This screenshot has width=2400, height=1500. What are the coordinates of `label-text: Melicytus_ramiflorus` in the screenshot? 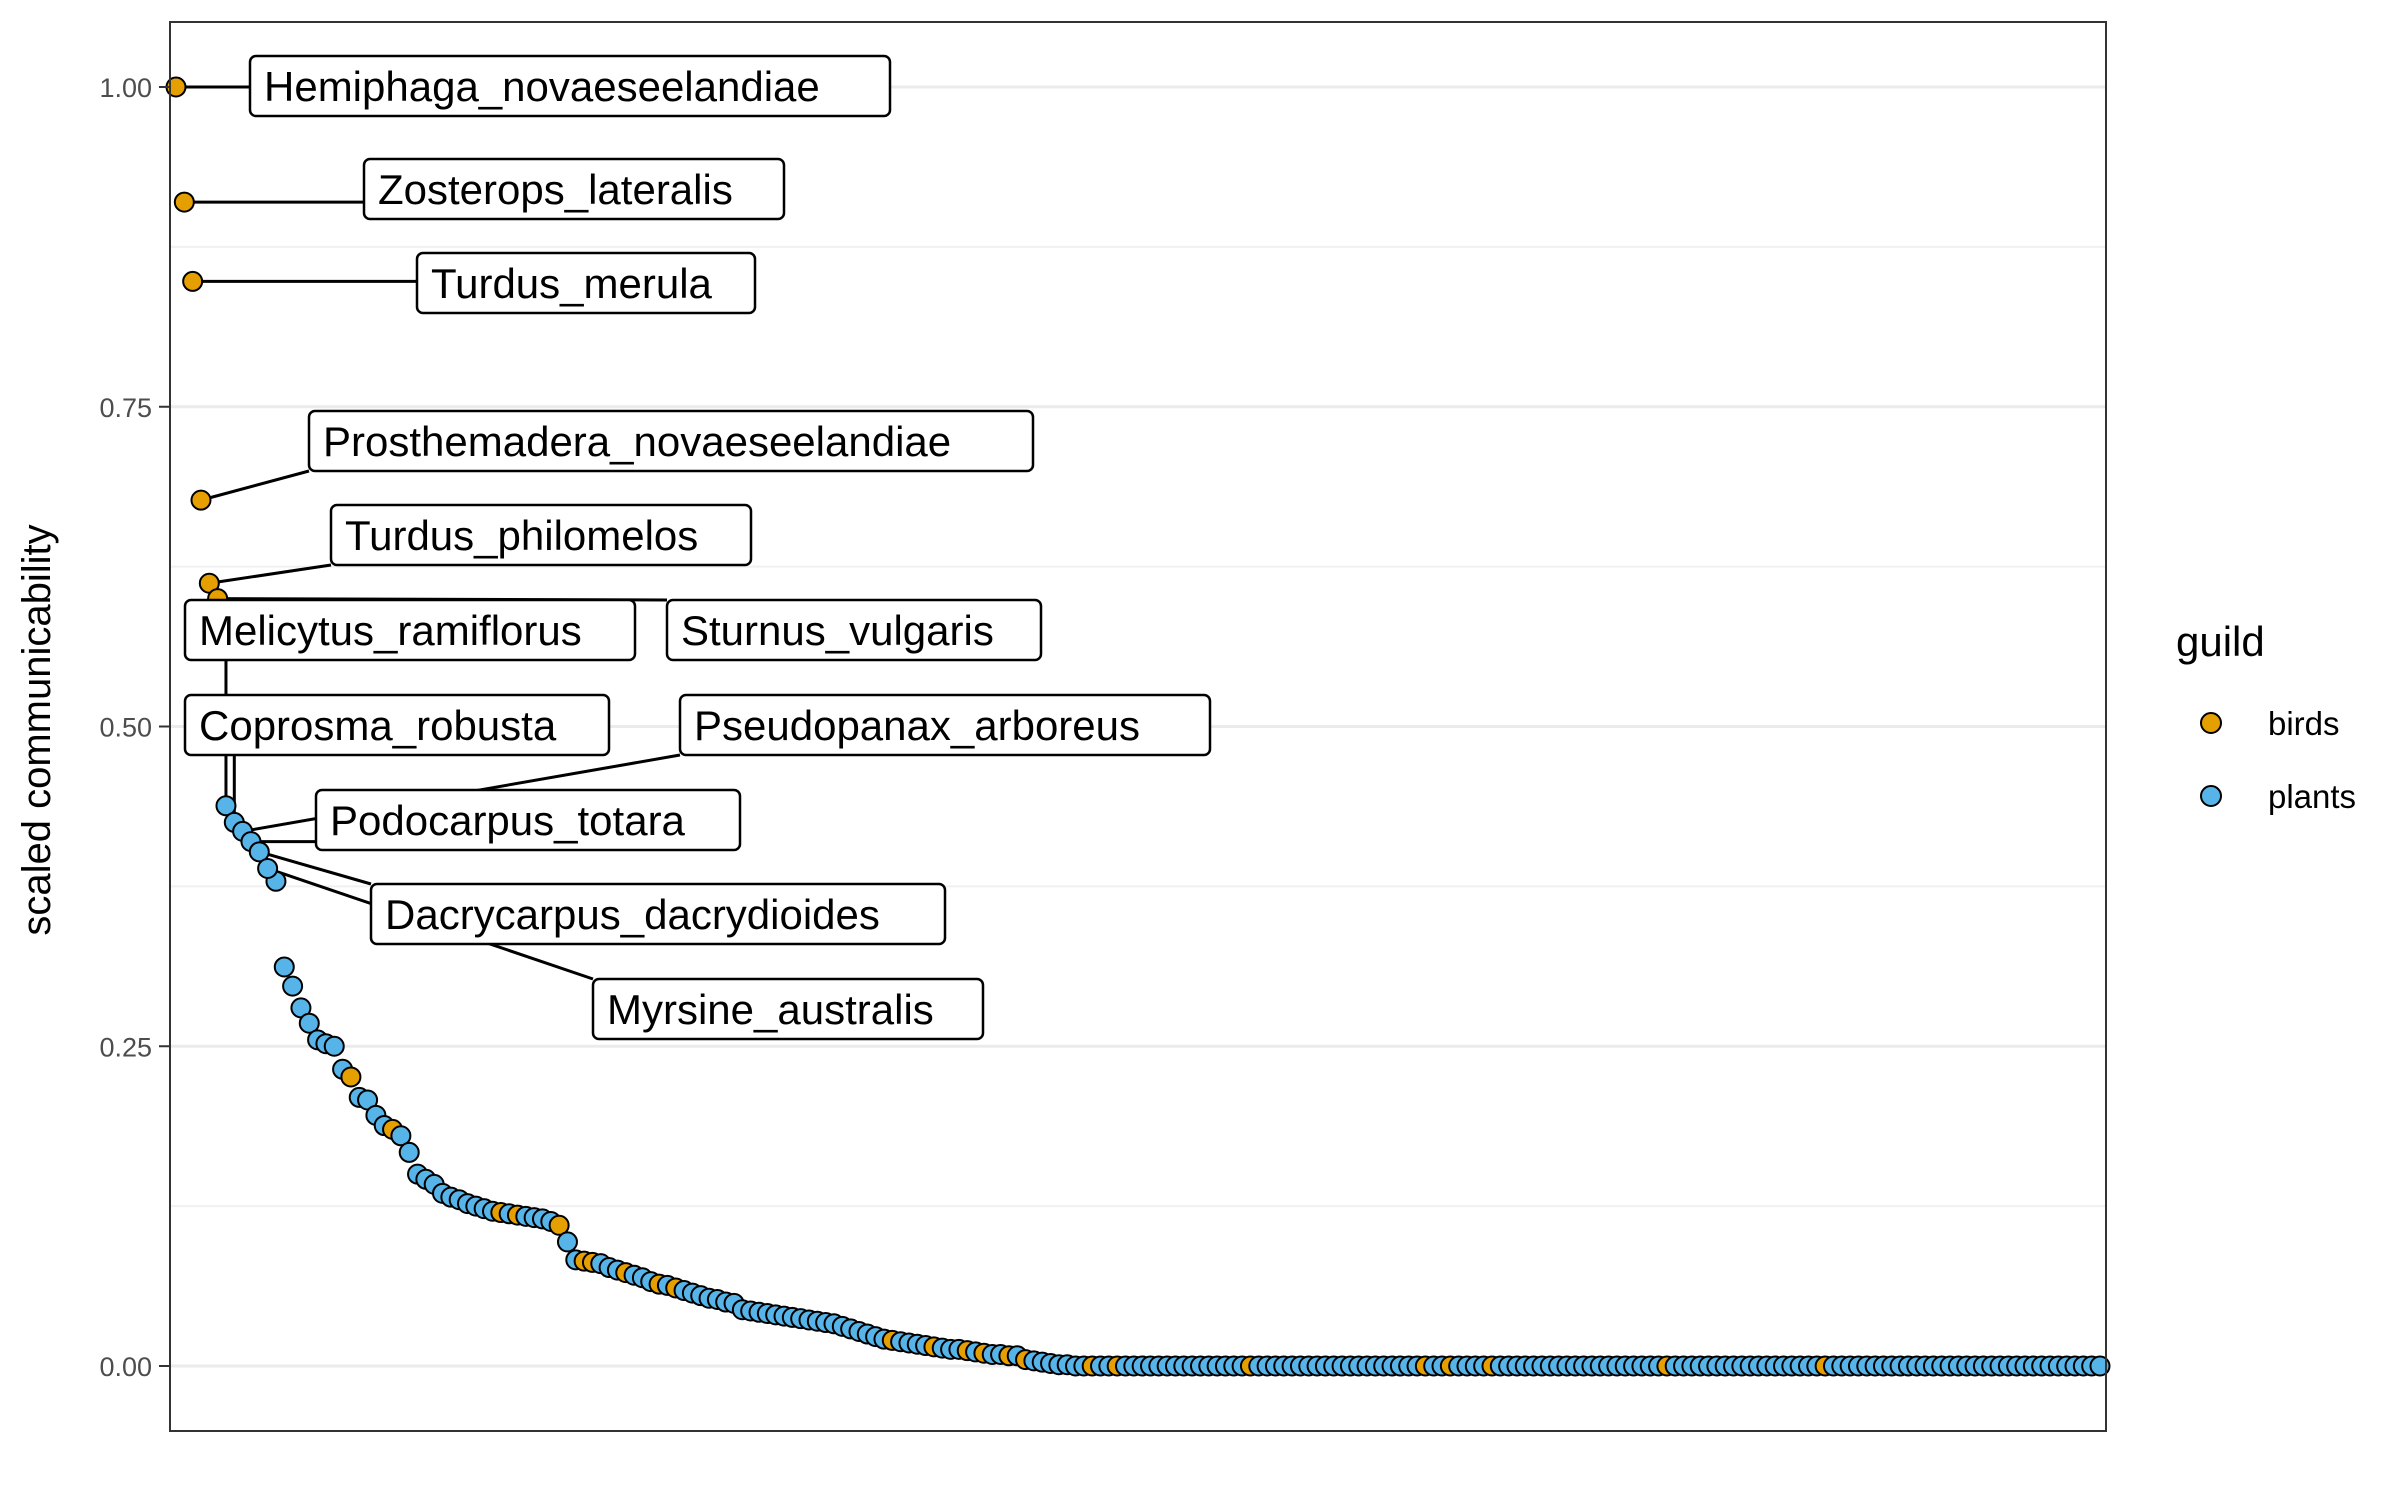 It's located at (390, 630).